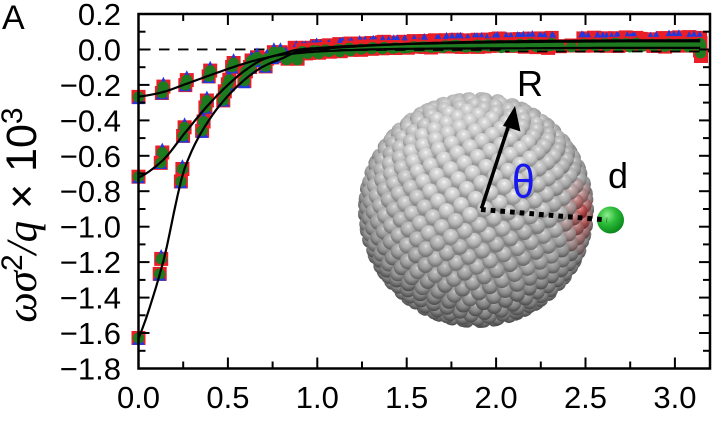 The width and height of the screenshot is (712, 430). What do you see at coordinates (674, 397) in the screenshot?
I see `svg-text: 3.0` at bounding box center [674, 397].